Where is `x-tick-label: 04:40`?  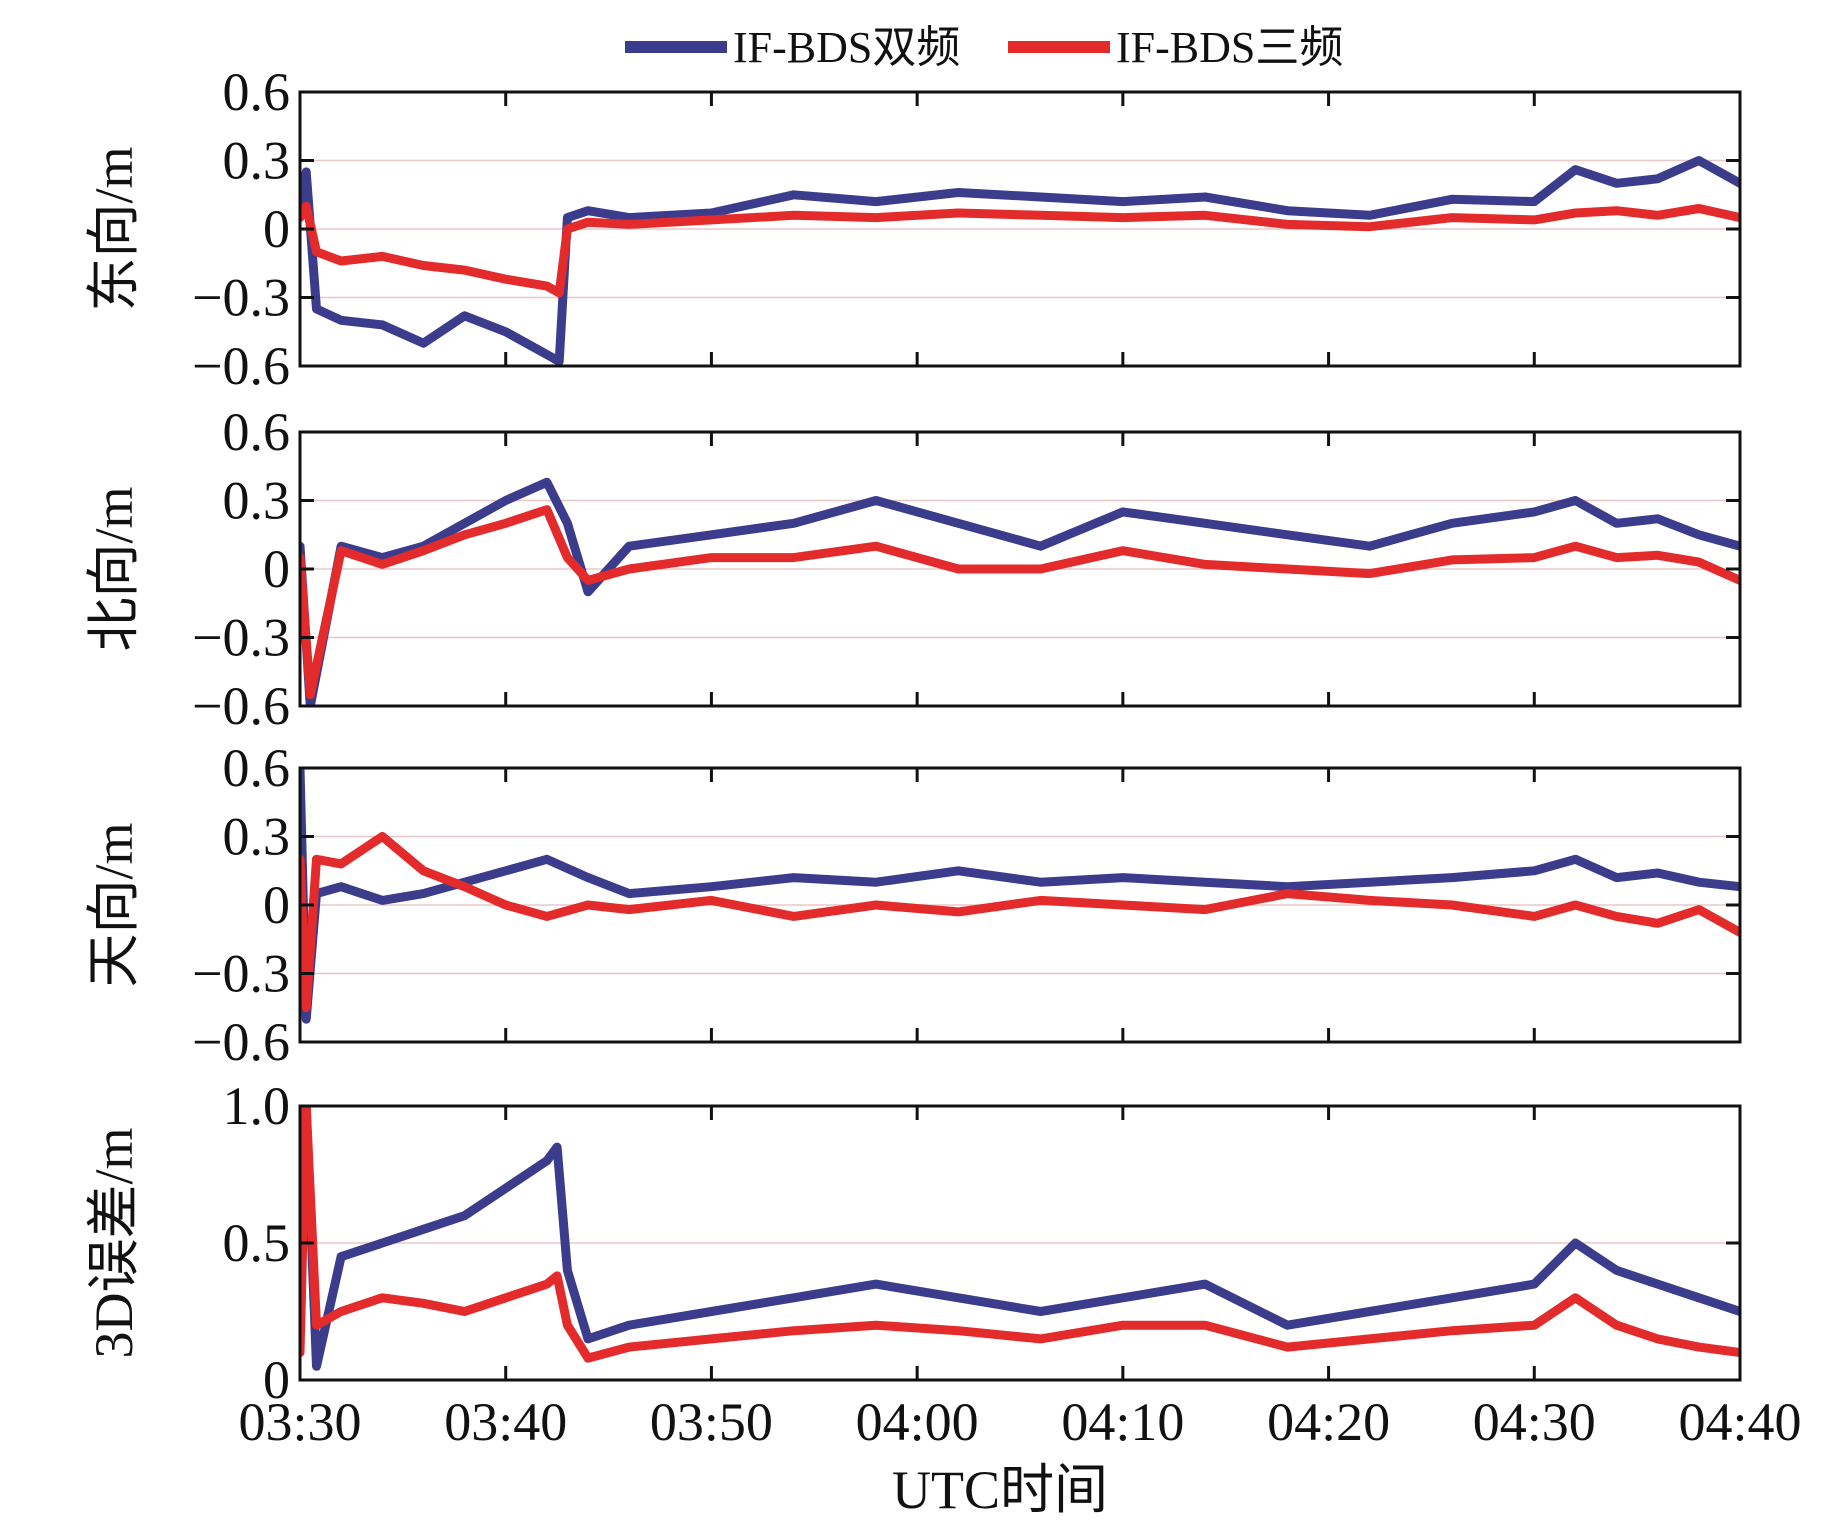 x-tick-label: 04:40 is located at coordinates (1739, 1422).